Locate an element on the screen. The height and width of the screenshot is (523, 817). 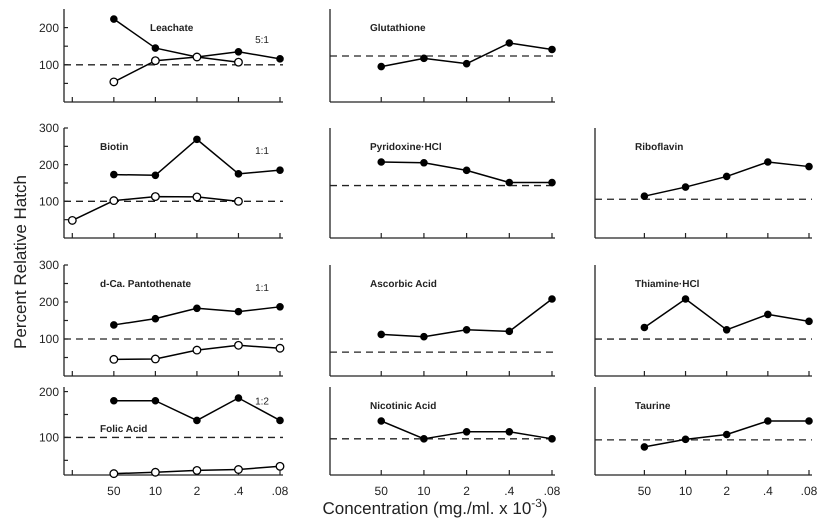
text: Biotin is located at coordinates (114, 147).